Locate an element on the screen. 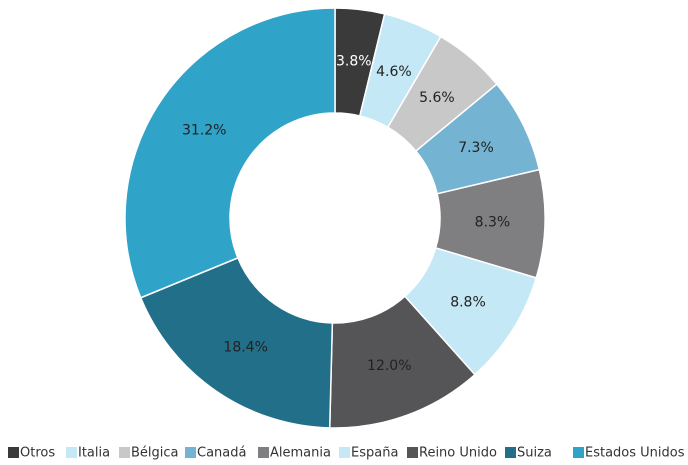  slice is located at coordinates (236, 342).